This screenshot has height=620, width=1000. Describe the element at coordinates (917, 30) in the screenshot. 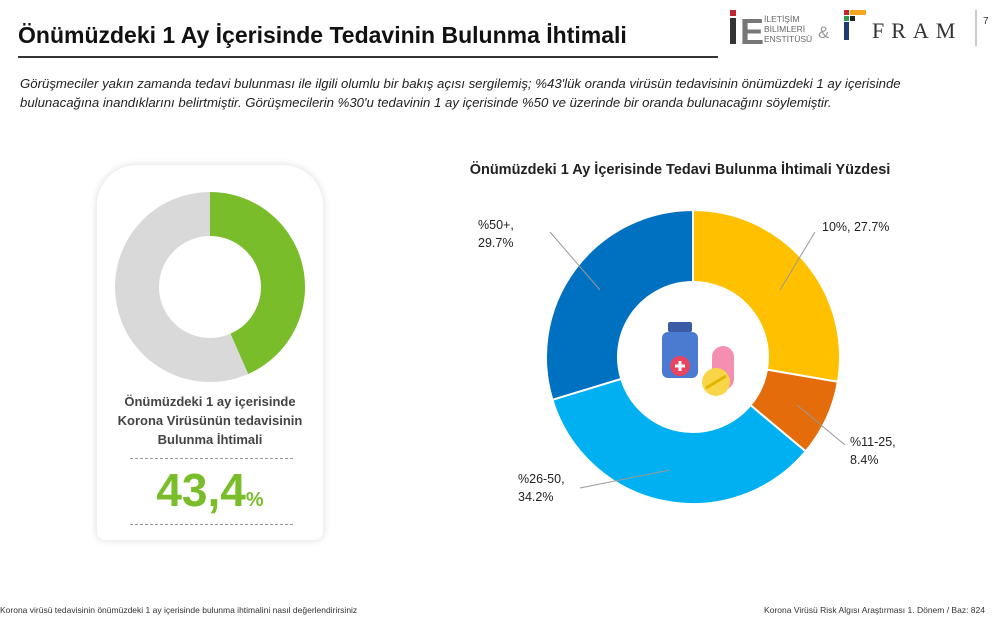

I see `svg-text: FRAM` at that location.